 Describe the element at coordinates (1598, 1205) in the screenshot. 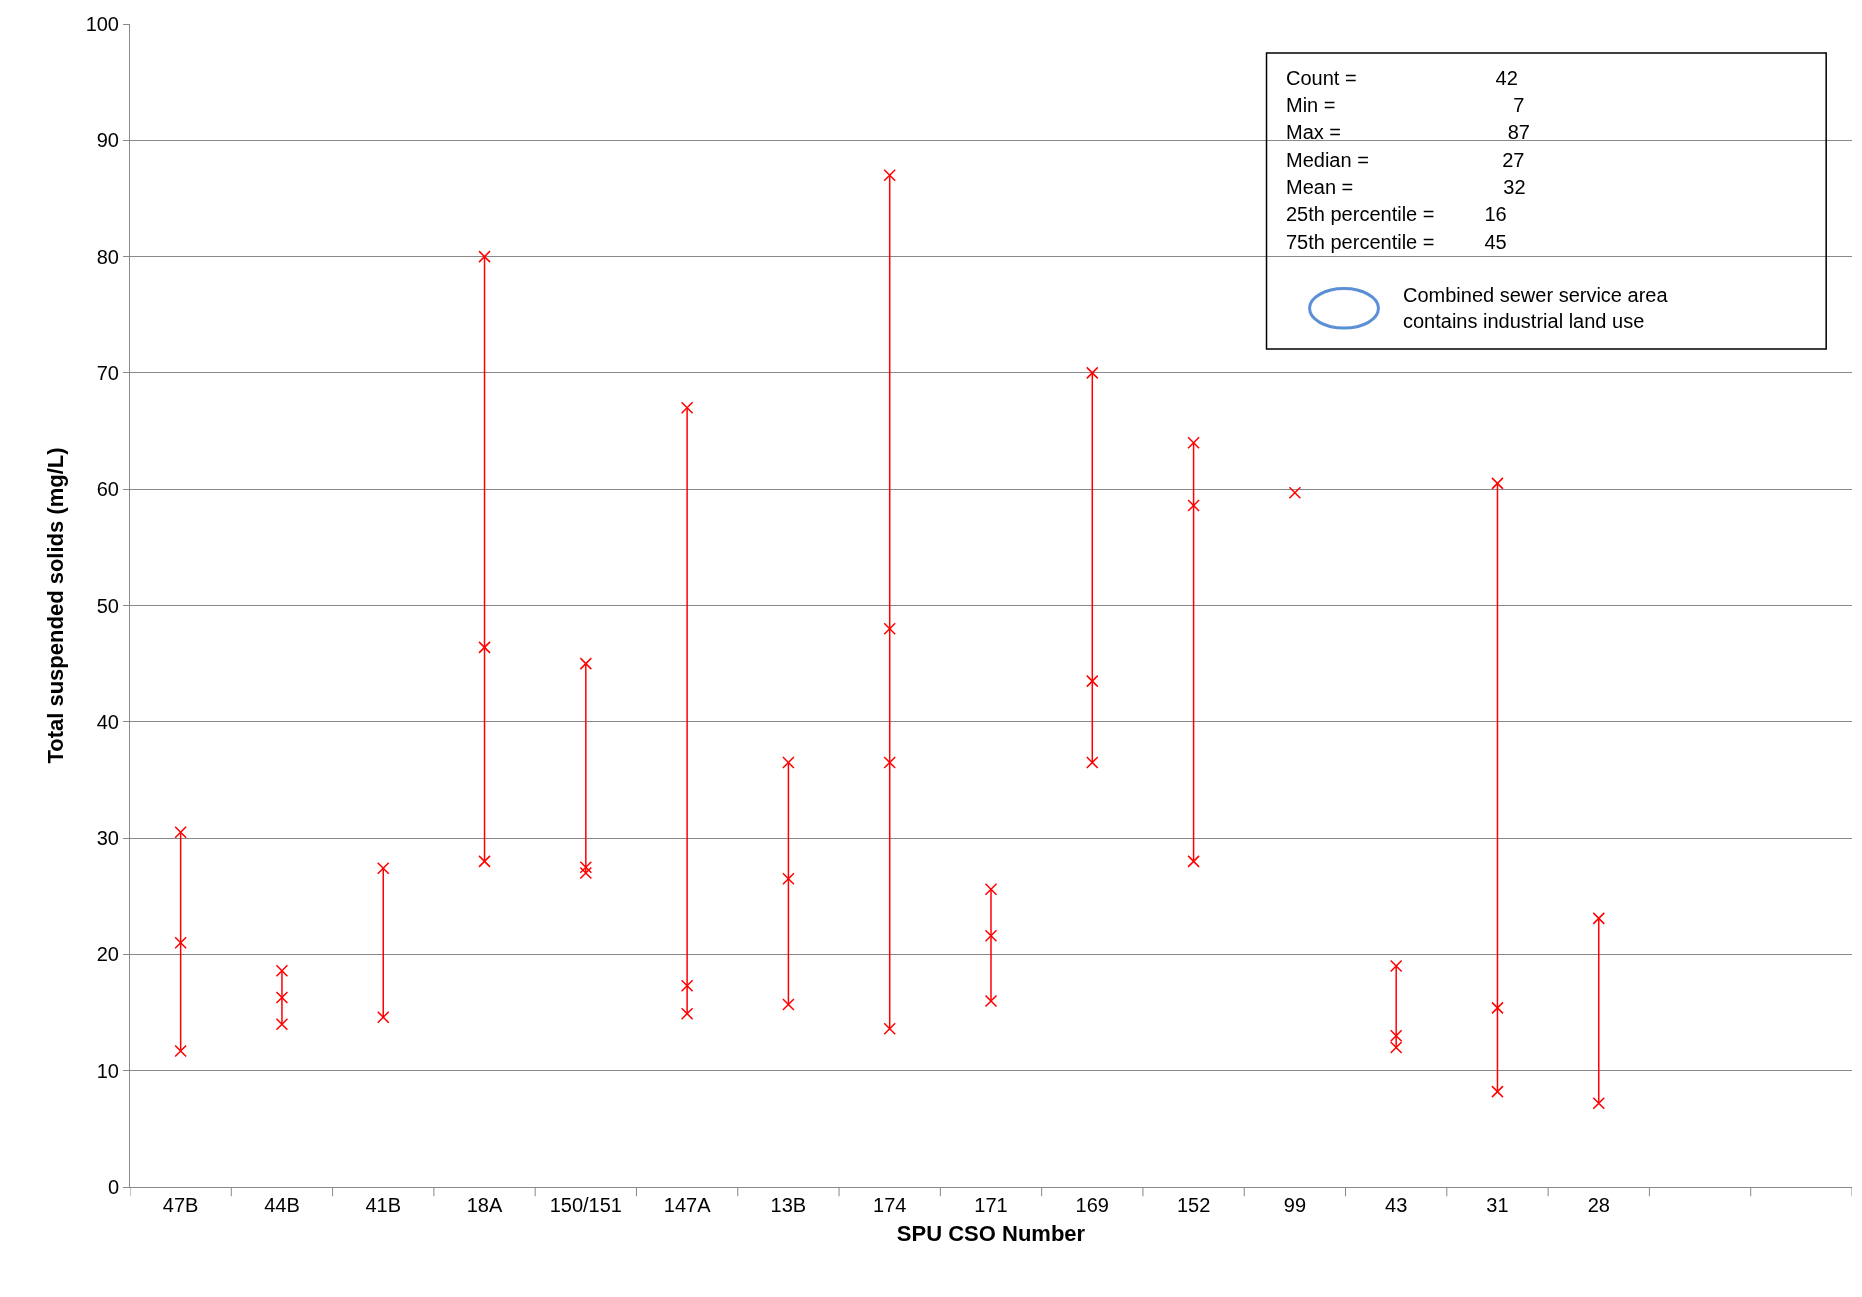

I see `x-tick-label: 28` at that location.